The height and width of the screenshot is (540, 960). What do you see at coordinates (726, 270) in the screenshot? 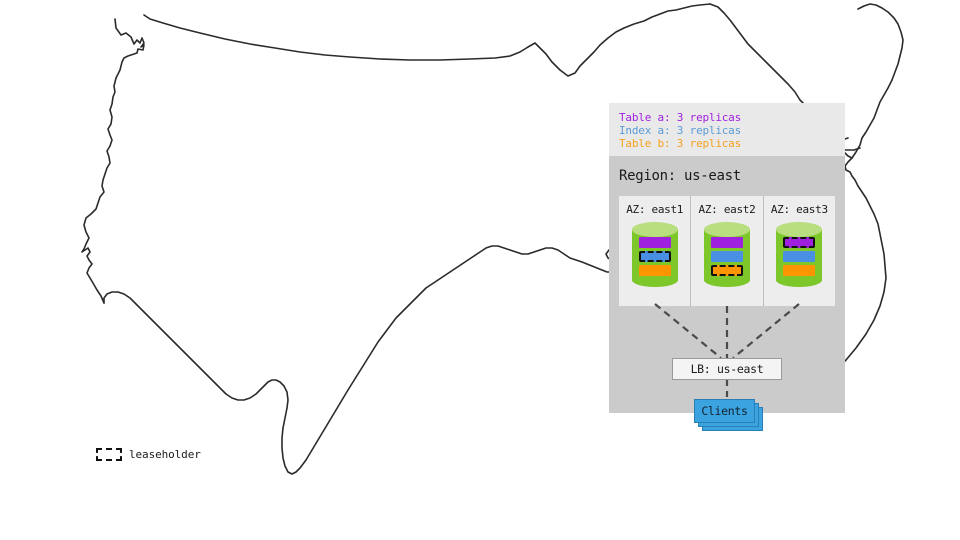
I see `replica-east2-table-b` at bounding box center [726, 270].